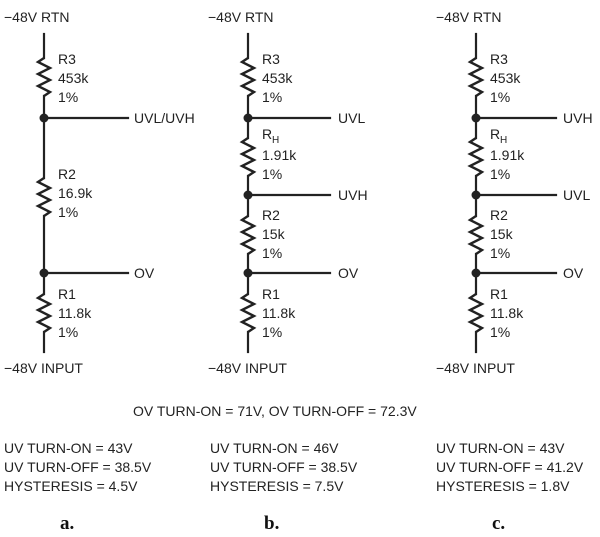 This screenshot has height=537, width=600. I want to click on resistor-label-r1-c: R1 11.8k 1%, so click(507, 313).